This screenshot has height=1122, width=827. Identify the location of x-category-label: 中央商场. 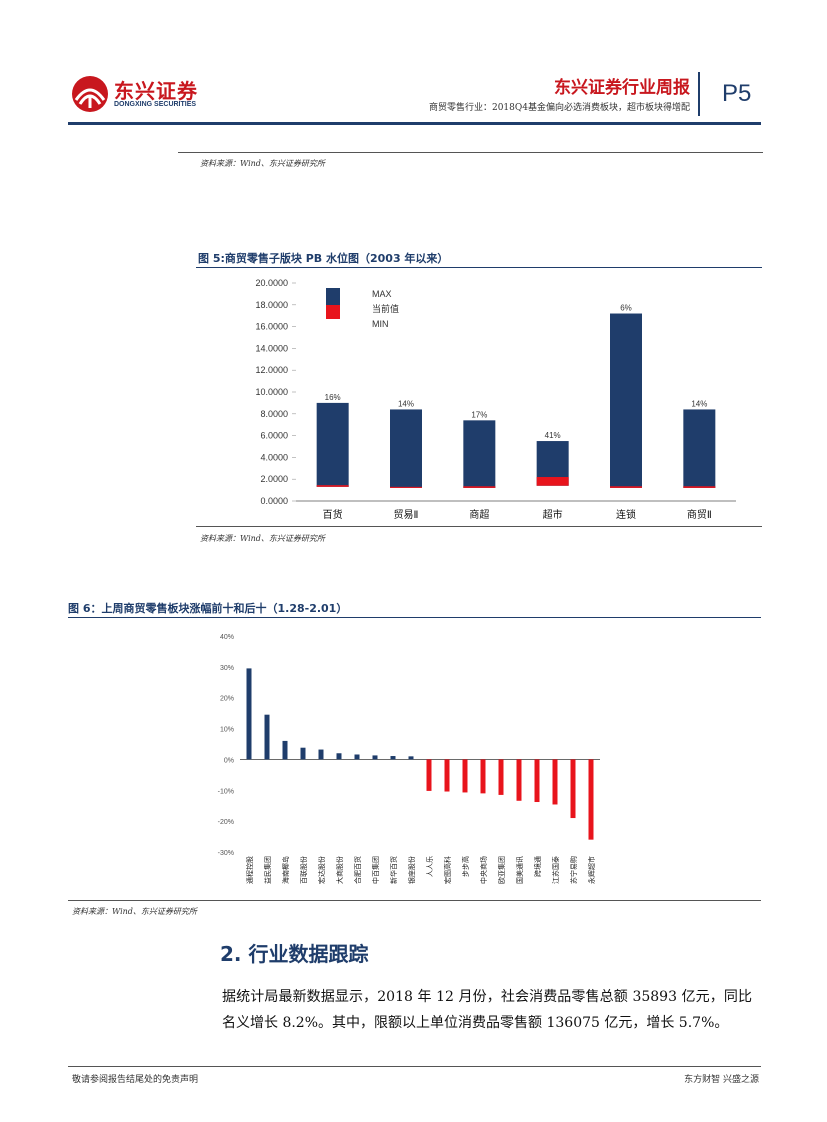
(483, 870).